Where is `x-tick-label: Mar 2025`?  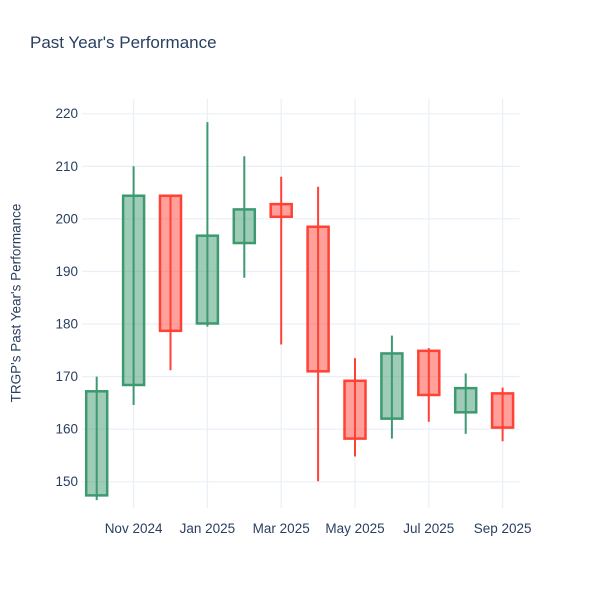
x-tick-label: Mar 2025 is located at coordinates (281, 528).